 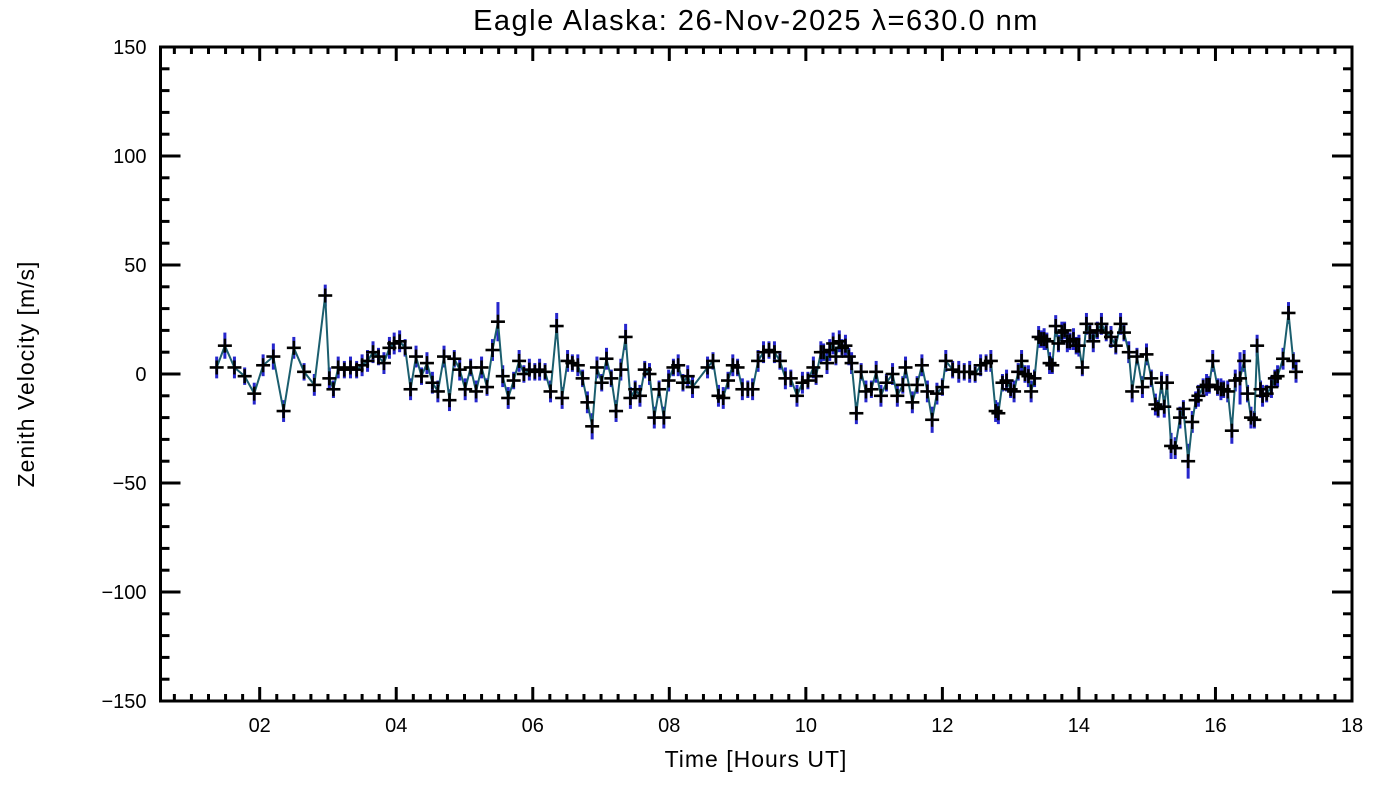 I want to click on x-axis-label: Time [Hours UT], so click(x=756, y=759).